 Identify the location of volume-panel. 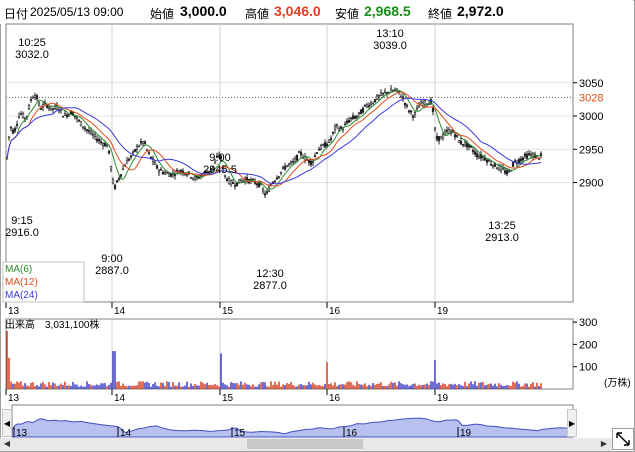
(289, 354).